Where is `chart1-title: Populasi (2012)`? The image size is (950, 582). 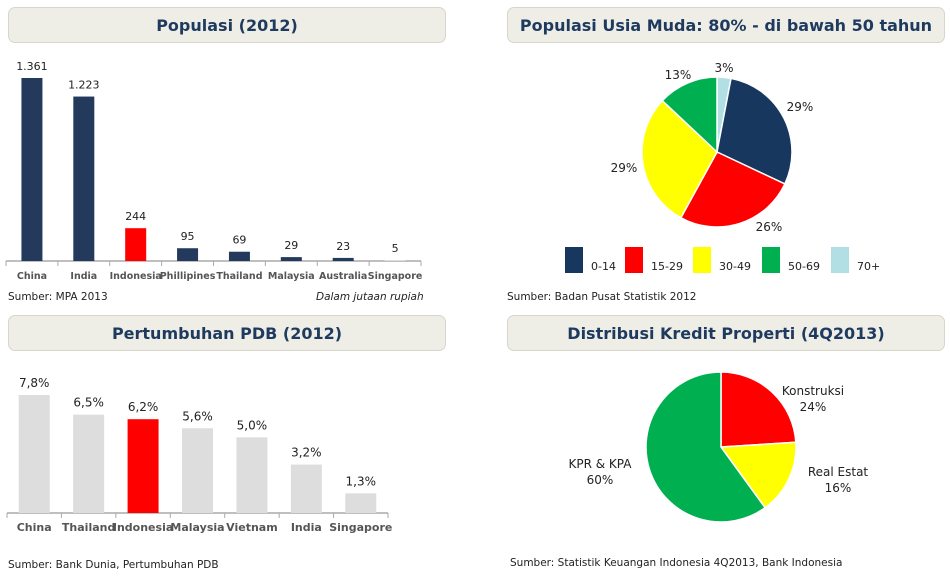
chart1-title: Populasi (2012) is located at coordinates (227, 25).